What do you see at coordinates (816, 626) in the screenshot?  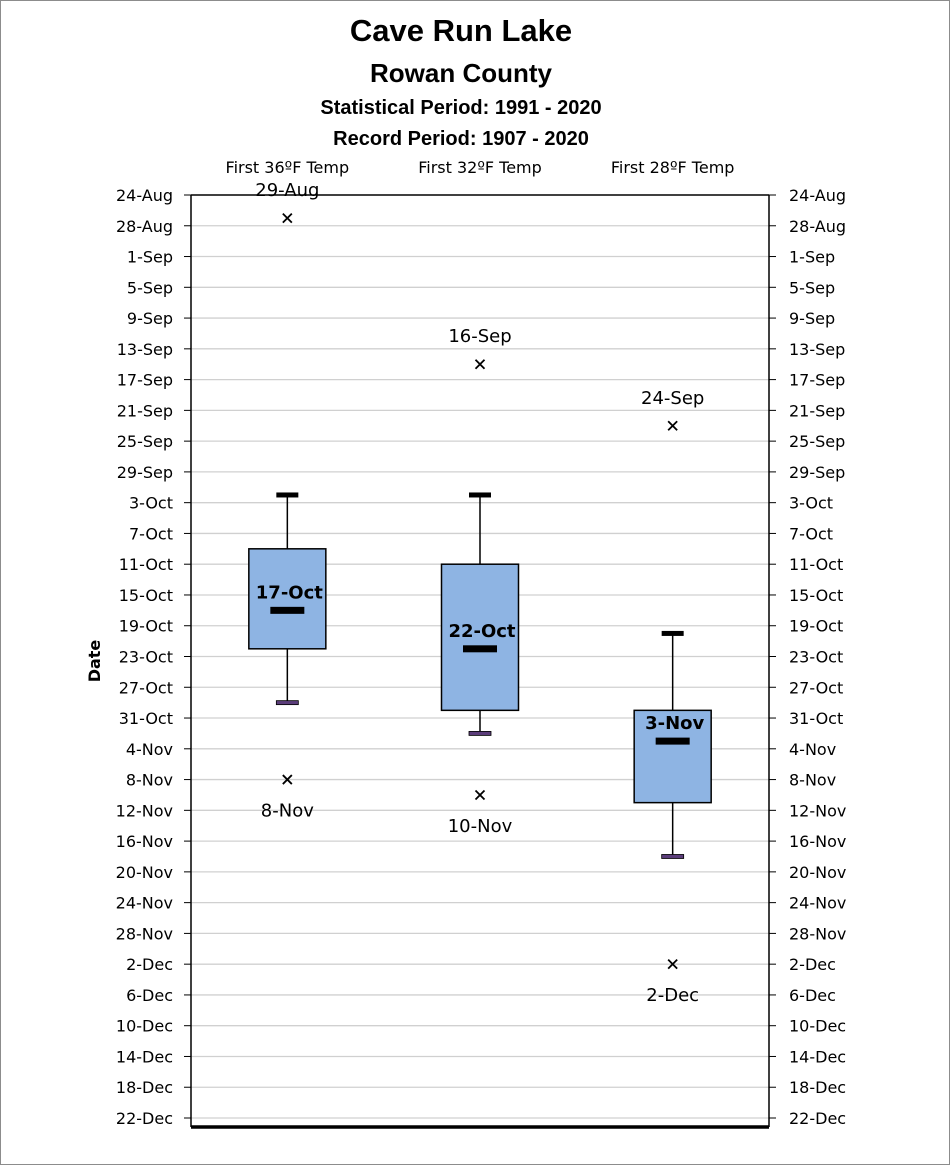 I see `right-tick-label: 19-Oct` at bounding box center [816, 626].